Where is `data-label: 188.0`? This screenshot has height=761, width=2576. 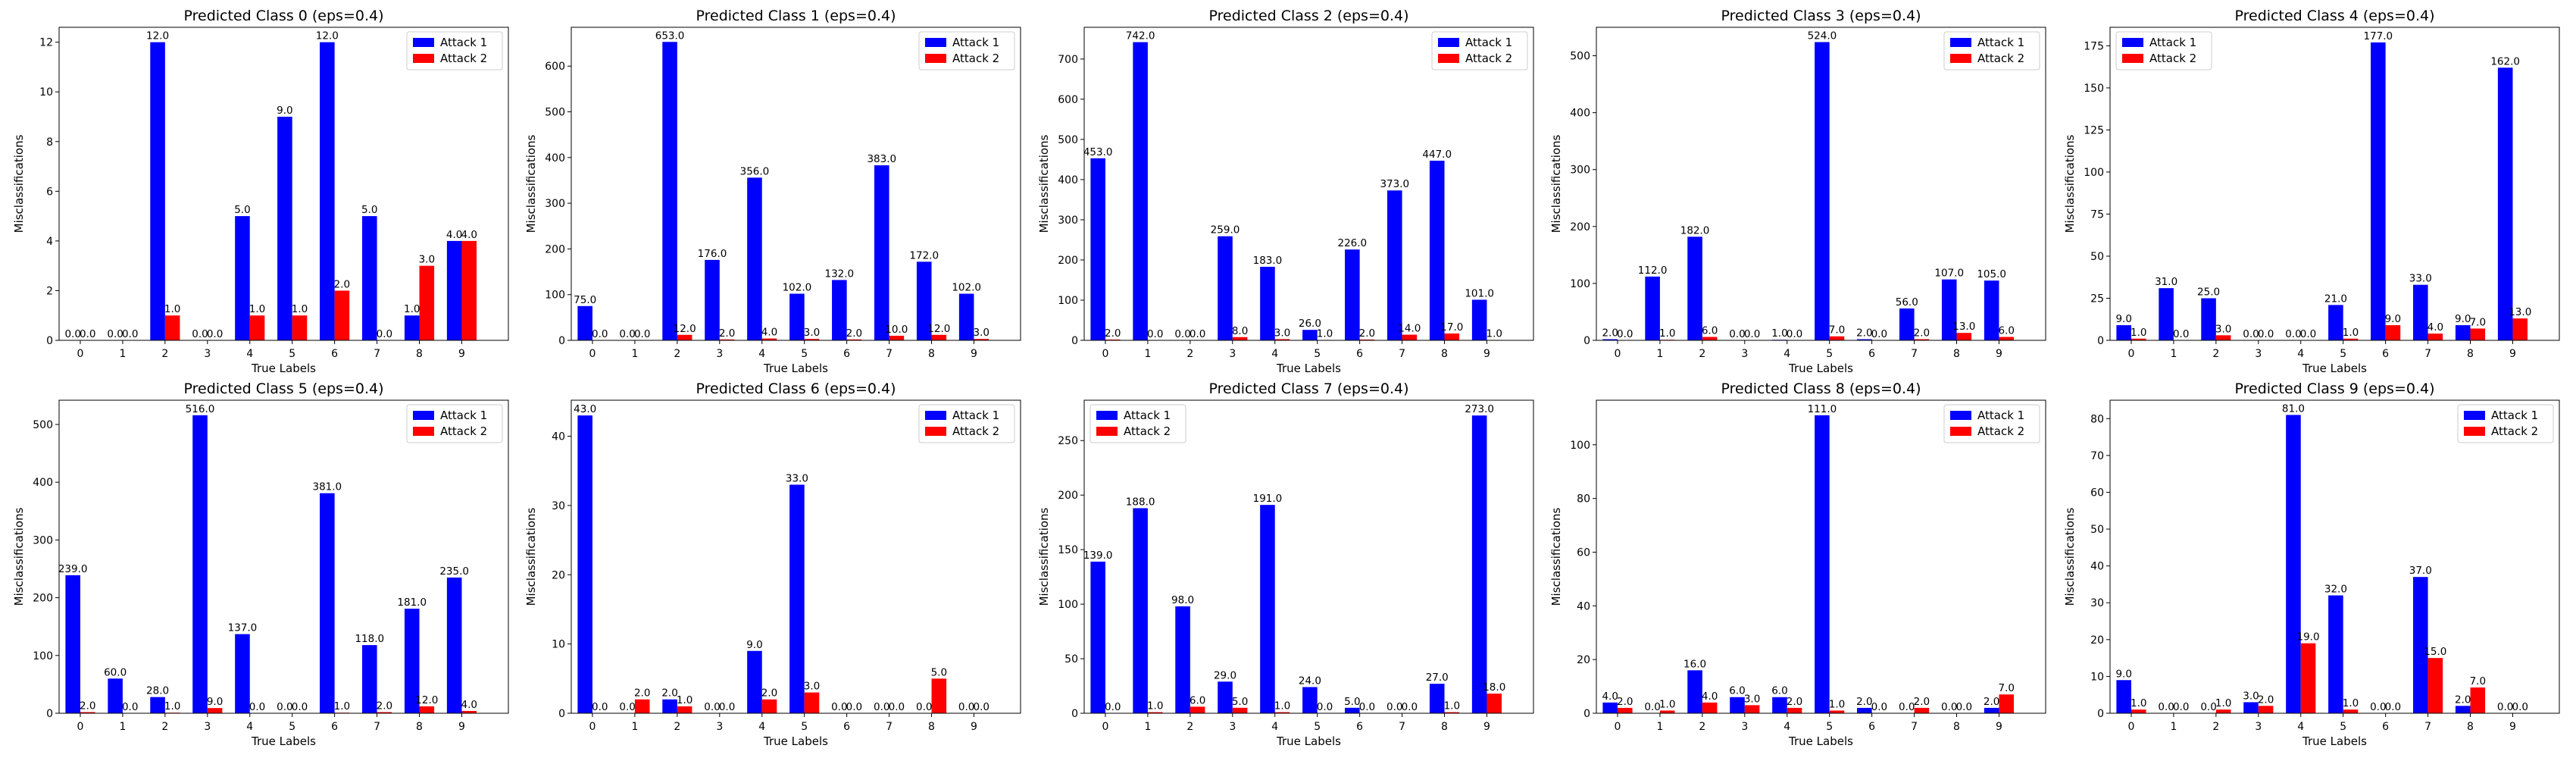 data-label: 188.0 is located at coordinates (1140, 502).